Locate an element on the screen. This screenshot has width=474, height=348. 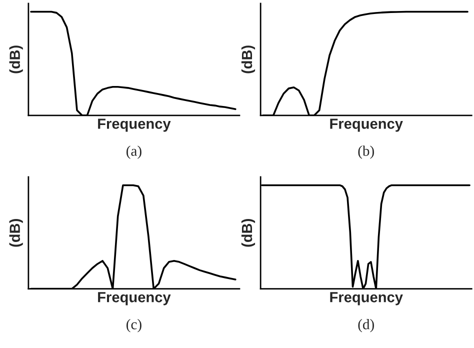
text: (a) is located at coordinates (134, 152).